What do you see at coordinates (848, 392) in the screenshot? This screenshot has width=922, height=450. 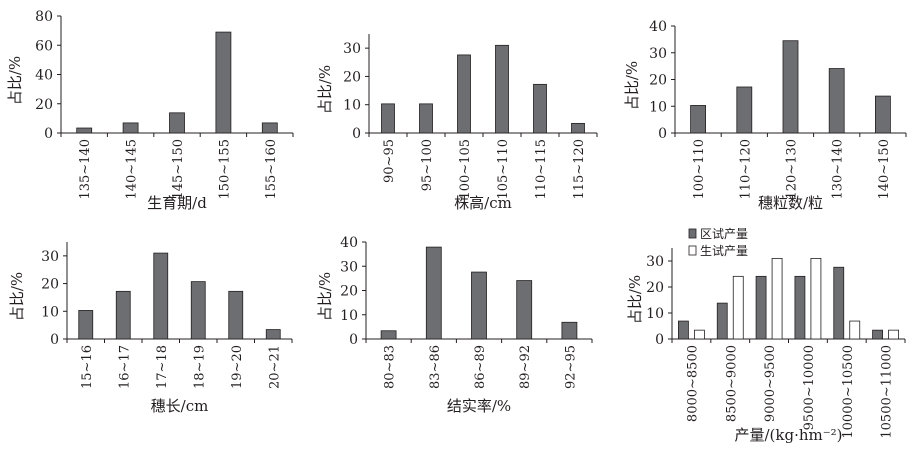 I see `x-tick-label: 10000~10500` at bounding box center [848, 392].